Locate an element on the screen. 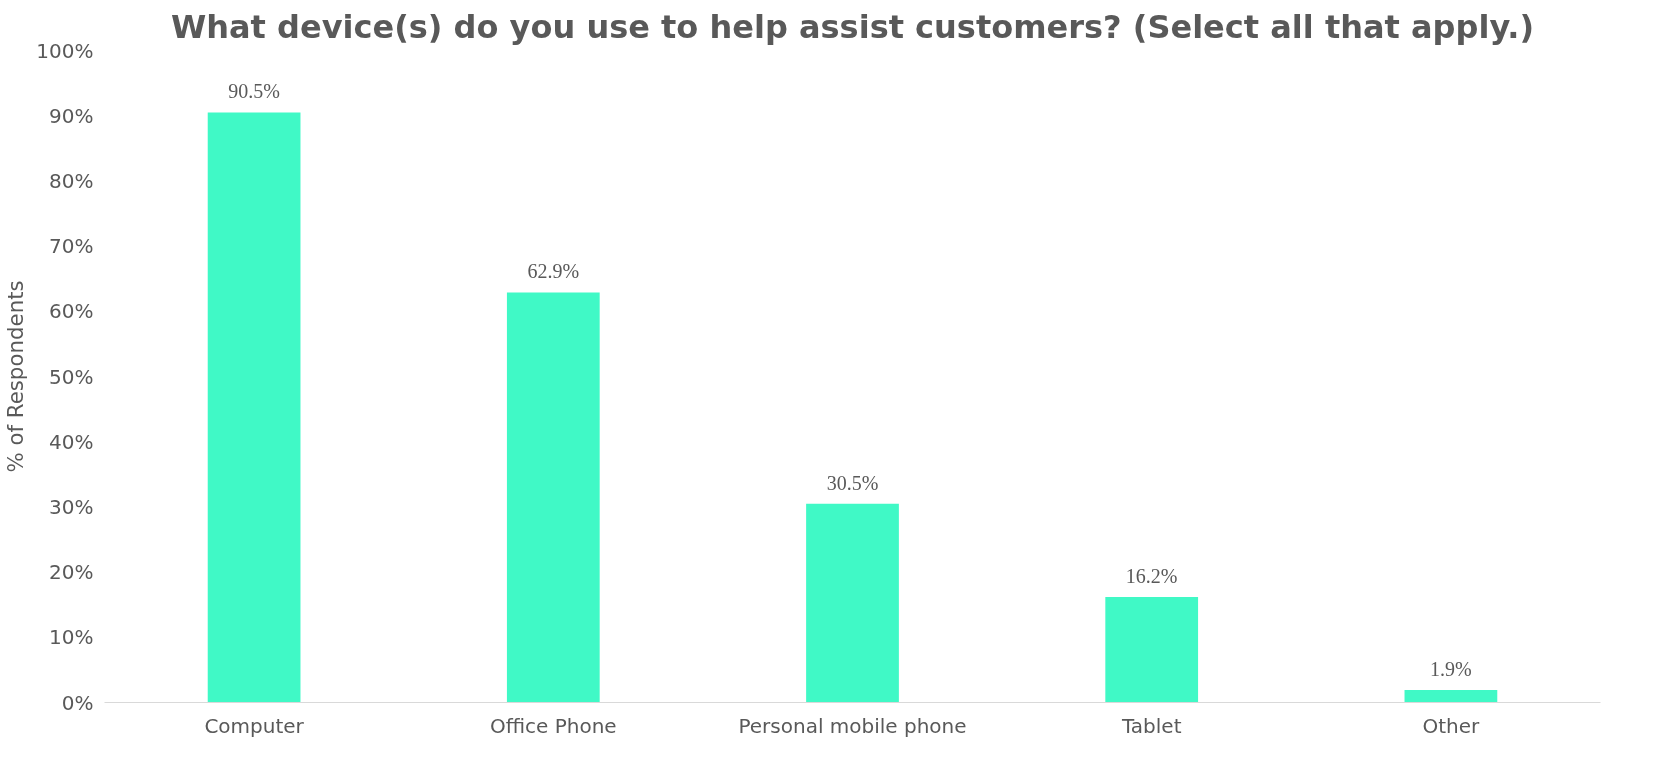  y-tick-label: 10% is located at coordinates (71, 637).